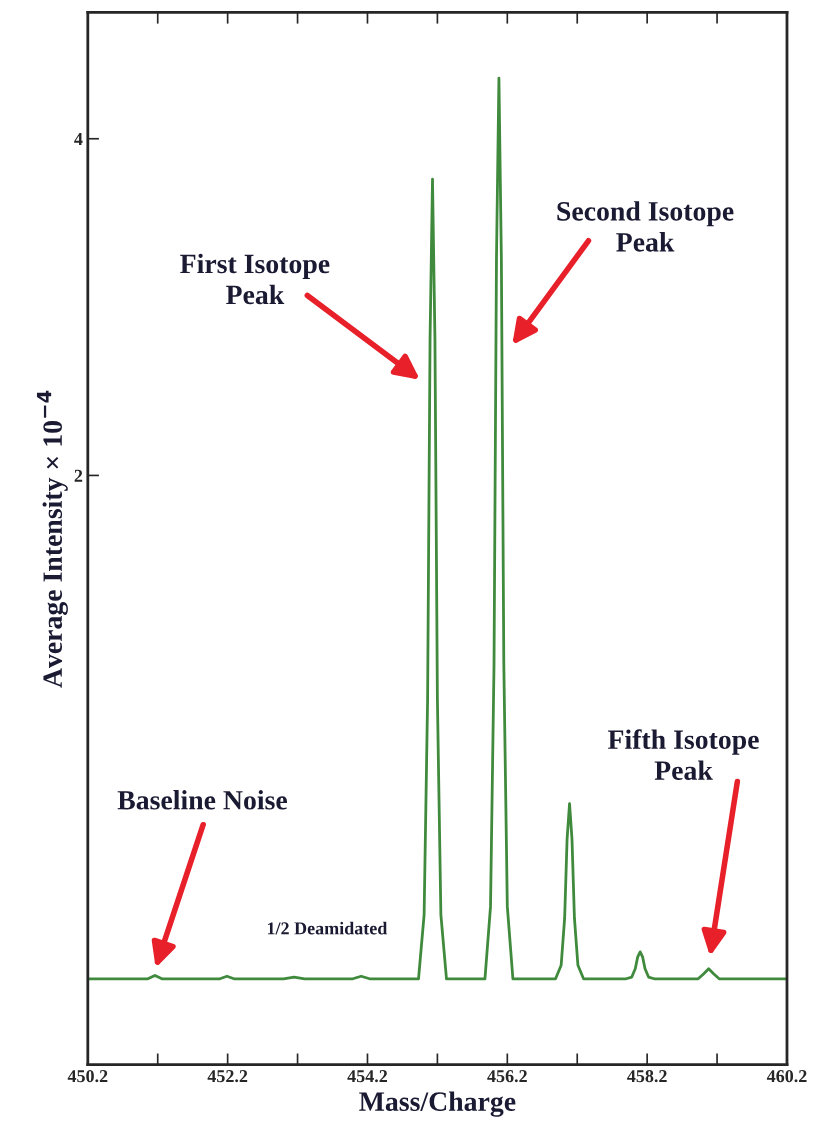 The width and height of the screenshot is (813, 1135). What do you see at coordinates (227, 1076) in the screenshot?
I see `x-tick-label: 452.2` at bounding box center [227, 1076].